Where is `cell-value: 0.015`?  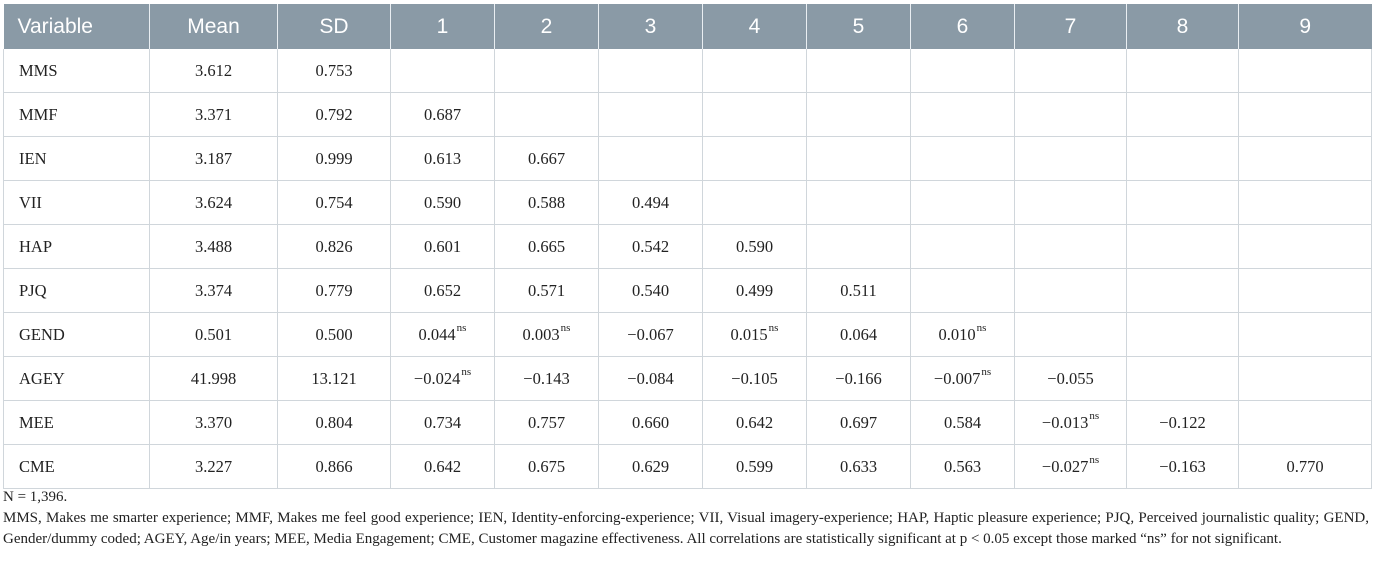 cell-value: 0.015 is located at coordinates (749, 334).